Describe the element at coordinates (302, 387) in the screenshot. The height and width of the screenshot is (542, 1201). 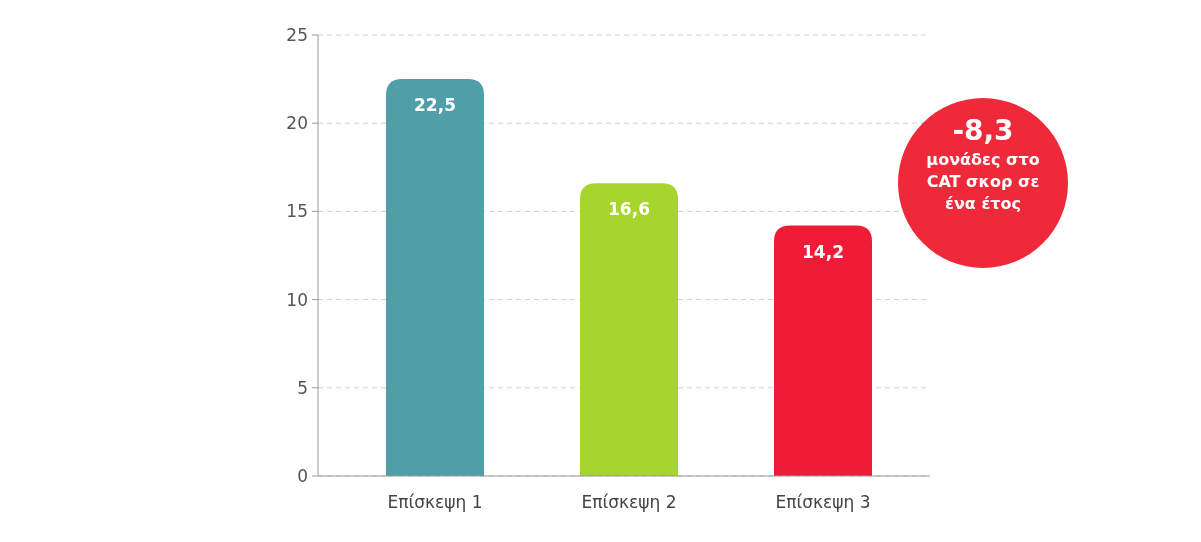
I see `y-tick-label: 5` at that location.